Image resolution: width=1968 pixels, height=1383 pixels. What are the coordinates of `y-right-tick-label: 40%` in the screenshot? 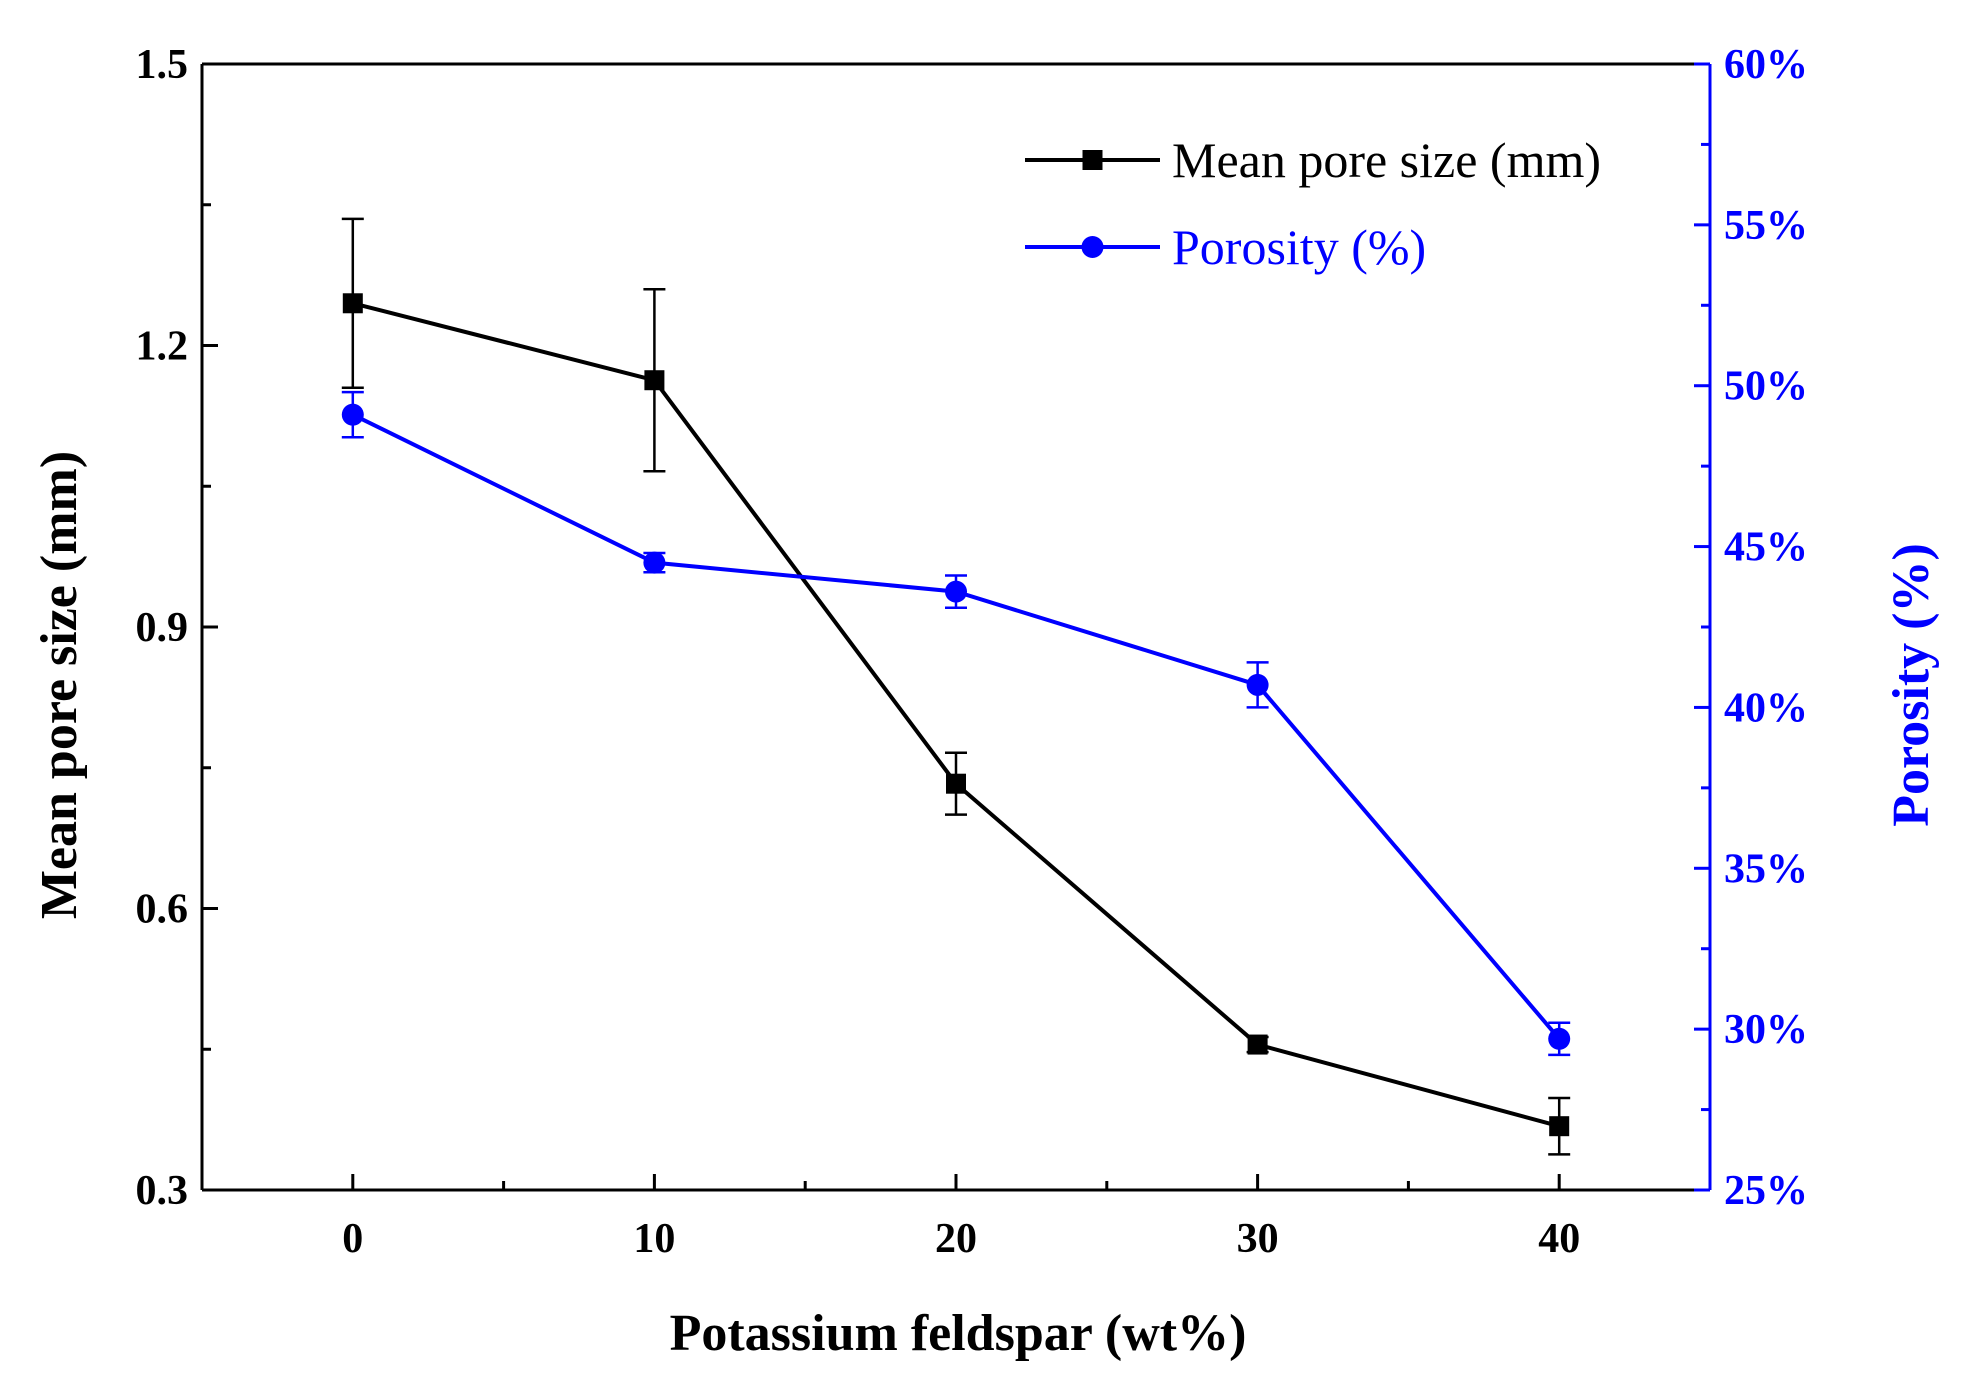 It's located at (1766, 708).